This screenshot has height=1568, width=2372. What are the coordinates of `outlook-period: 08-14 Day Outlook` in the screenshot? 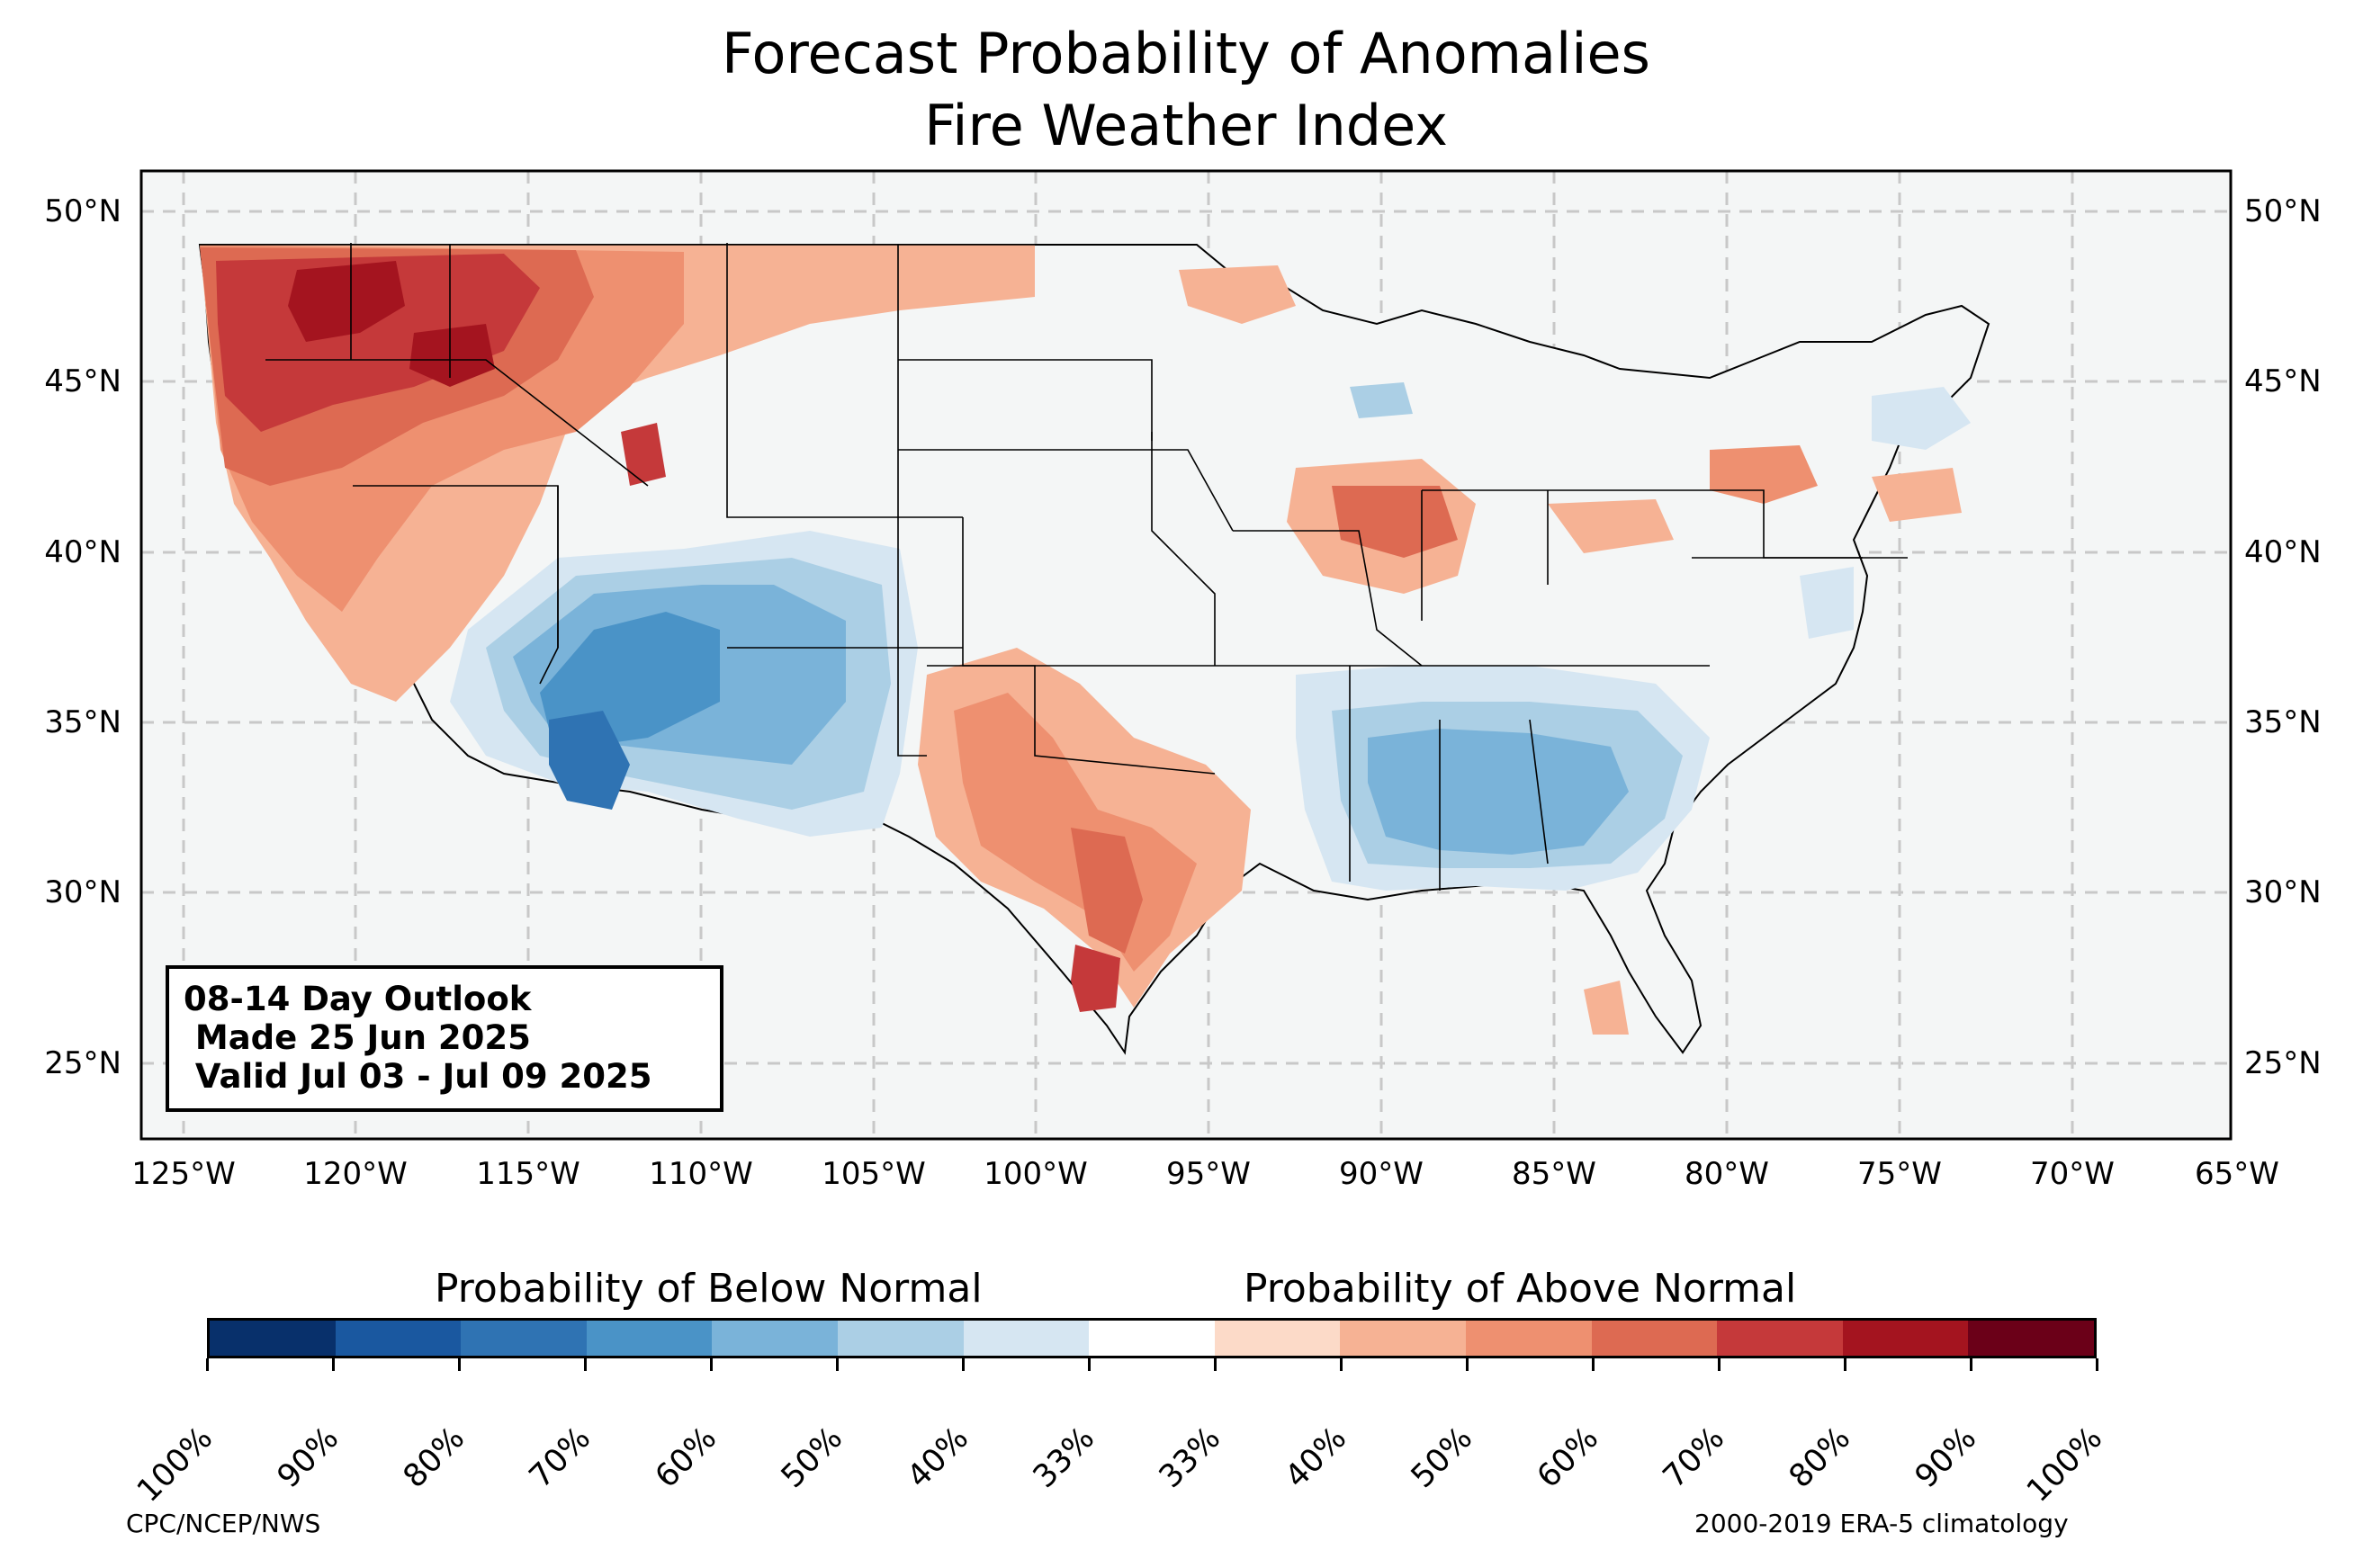 It's located at (358, 999).